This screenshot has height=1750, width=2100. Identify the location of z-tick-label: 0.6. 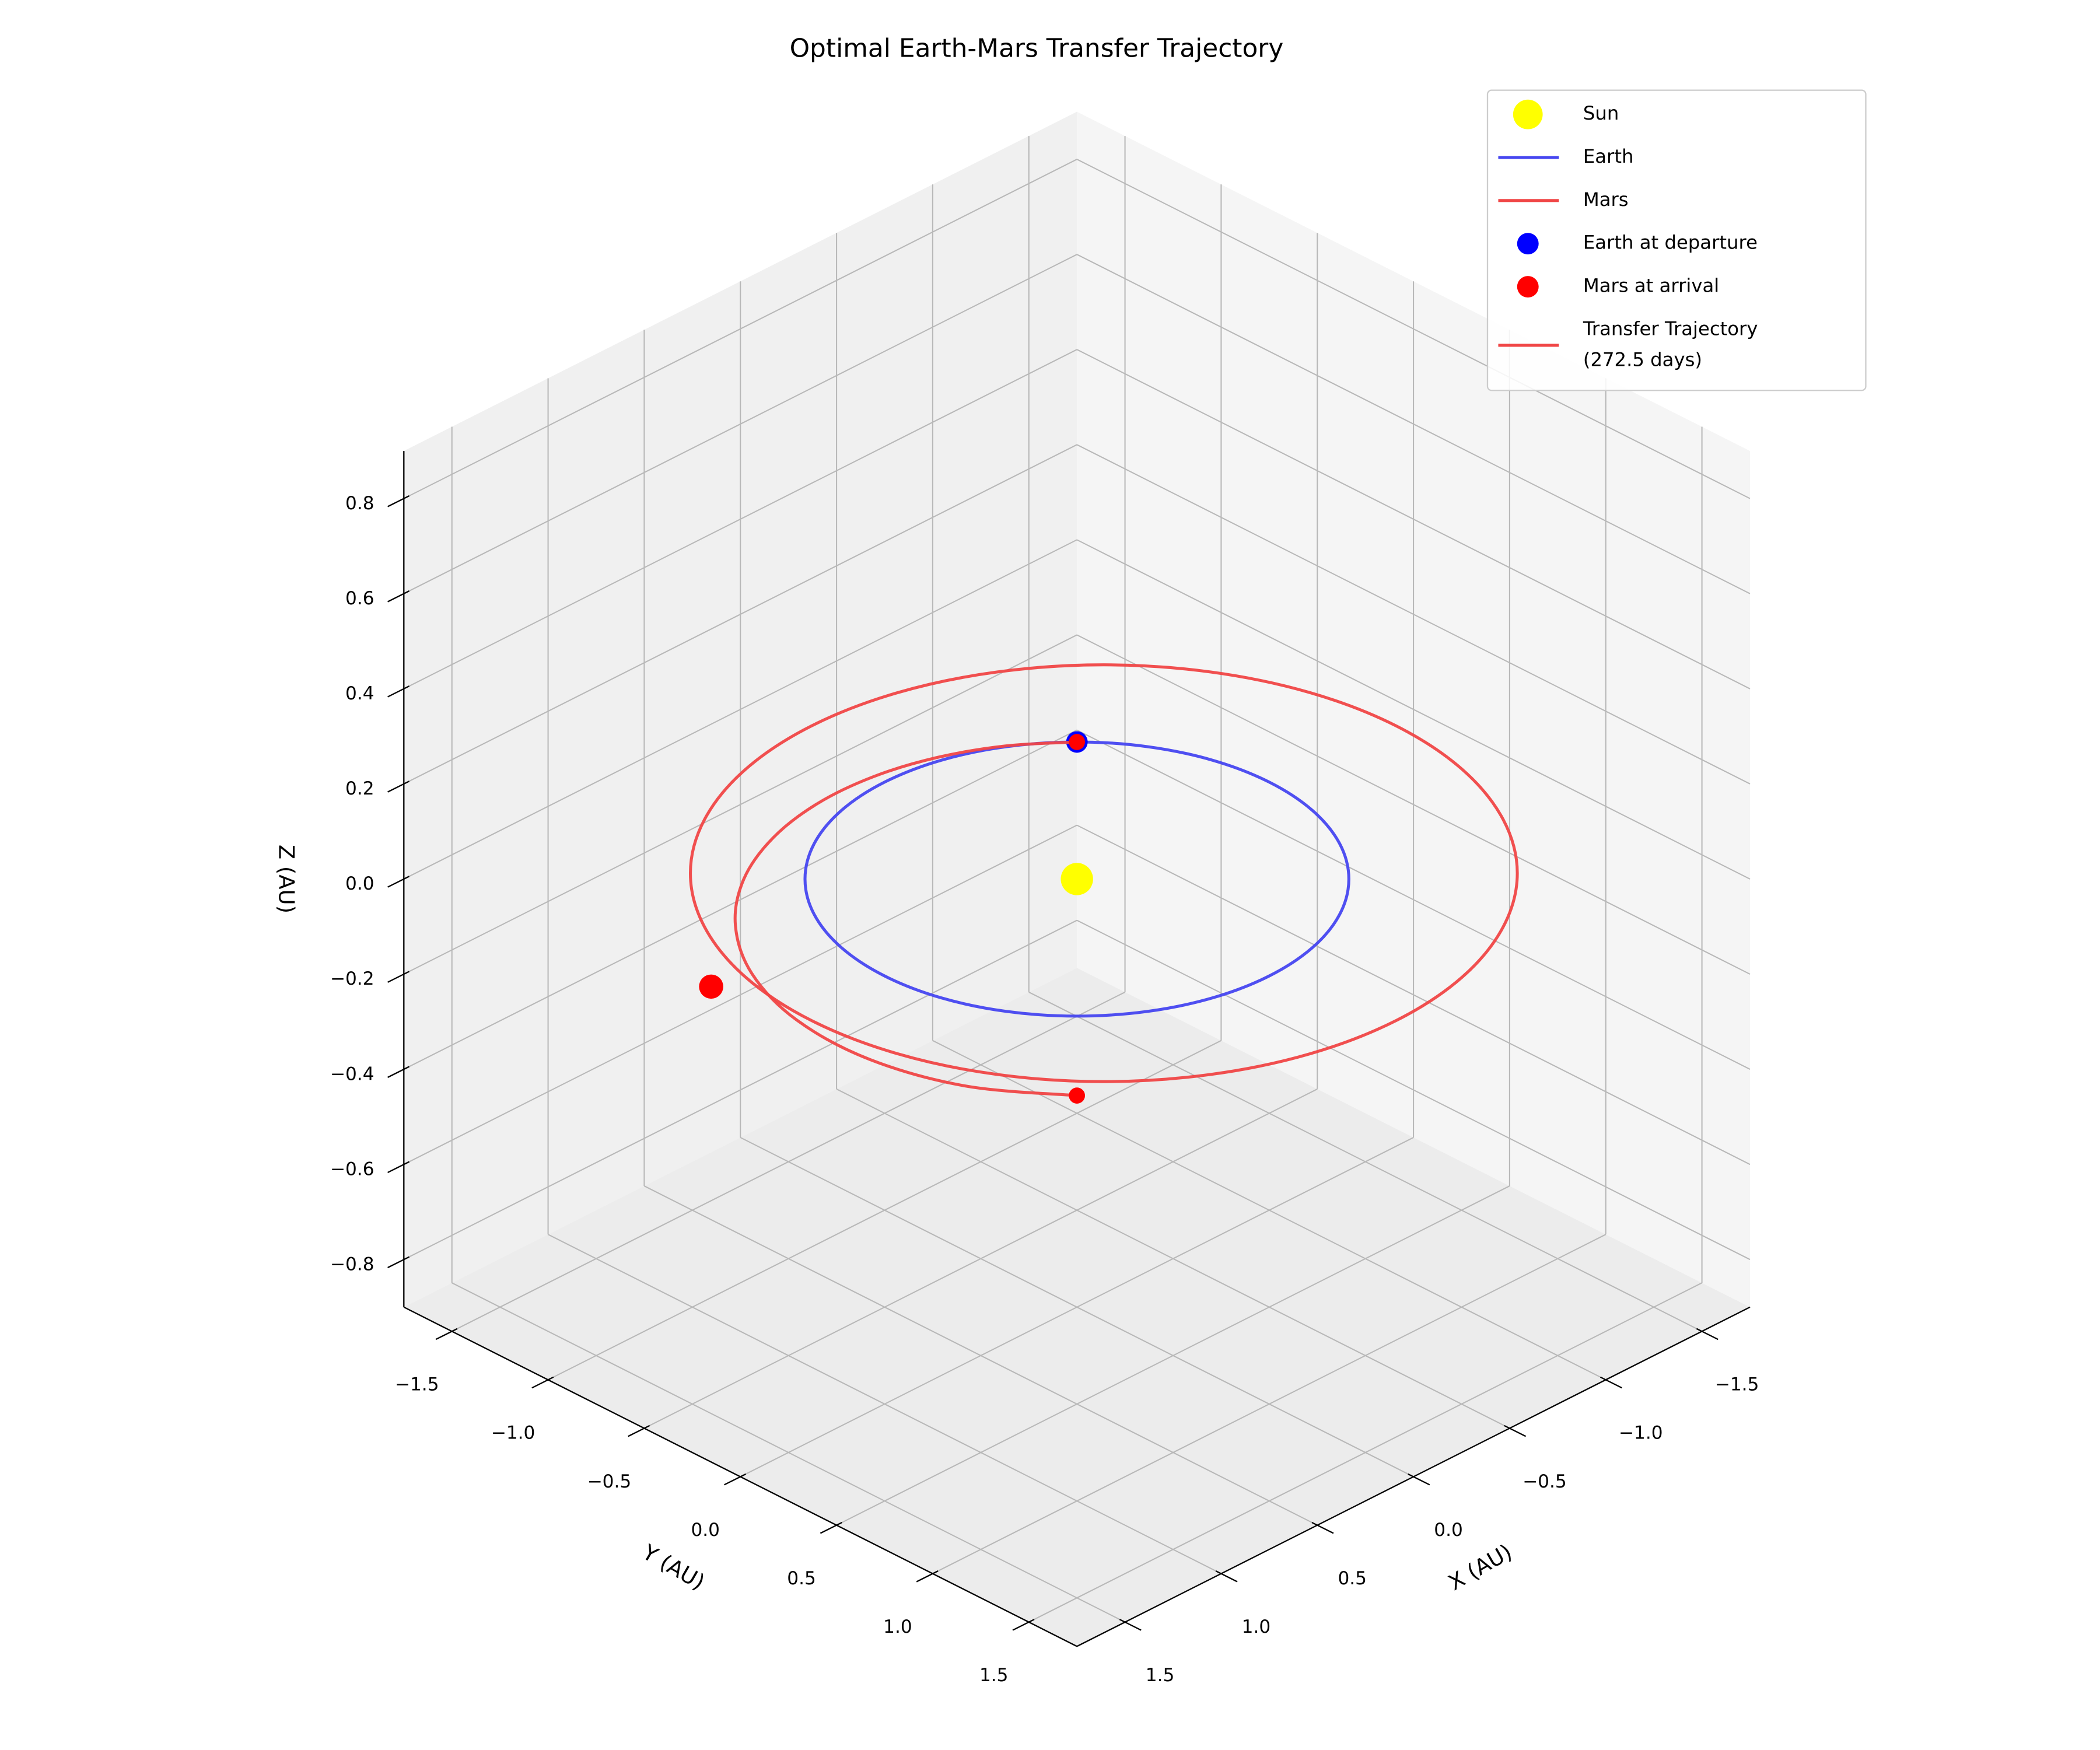
(359, 598).